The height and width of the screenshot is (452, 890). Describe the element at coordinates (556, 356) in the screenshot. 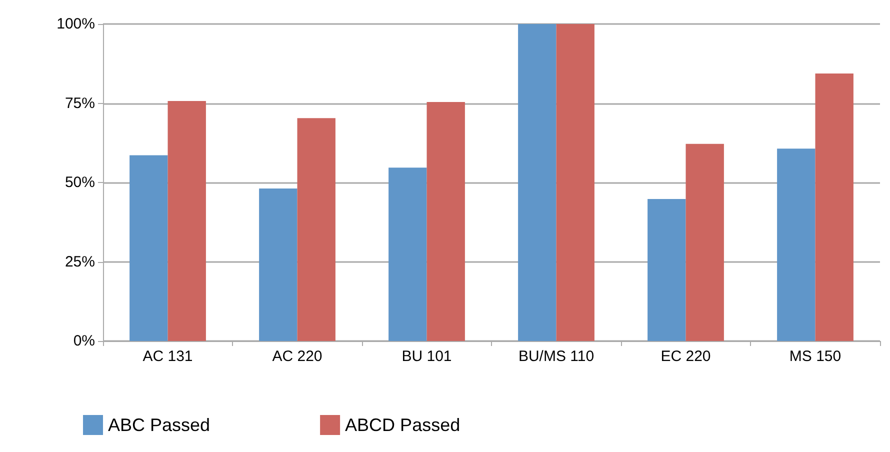

I see `x-tick-label: BU/MS 110` at that location.